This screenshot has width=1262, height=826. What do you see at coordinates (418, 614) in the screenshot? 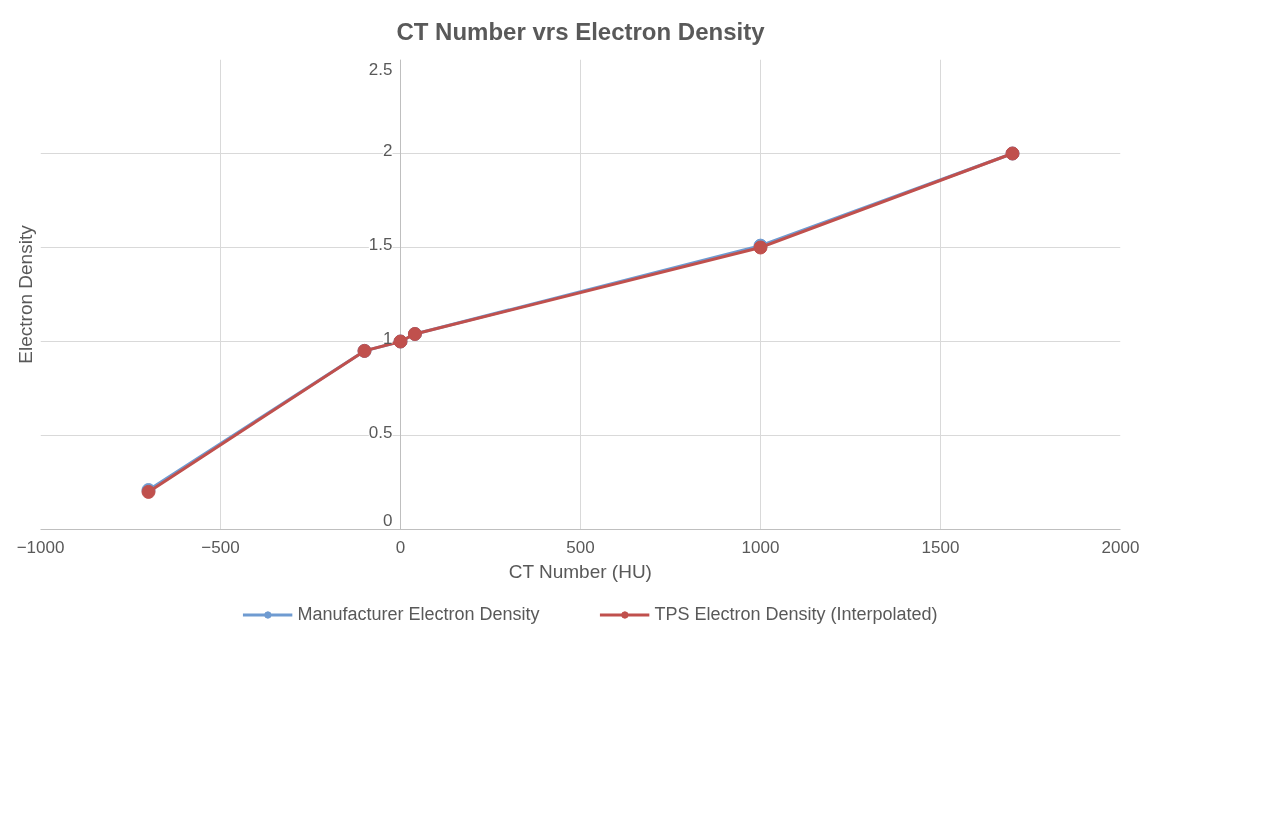
I see `legend-label: Manufacturer Electron Density` at bounding box center [418, 614].